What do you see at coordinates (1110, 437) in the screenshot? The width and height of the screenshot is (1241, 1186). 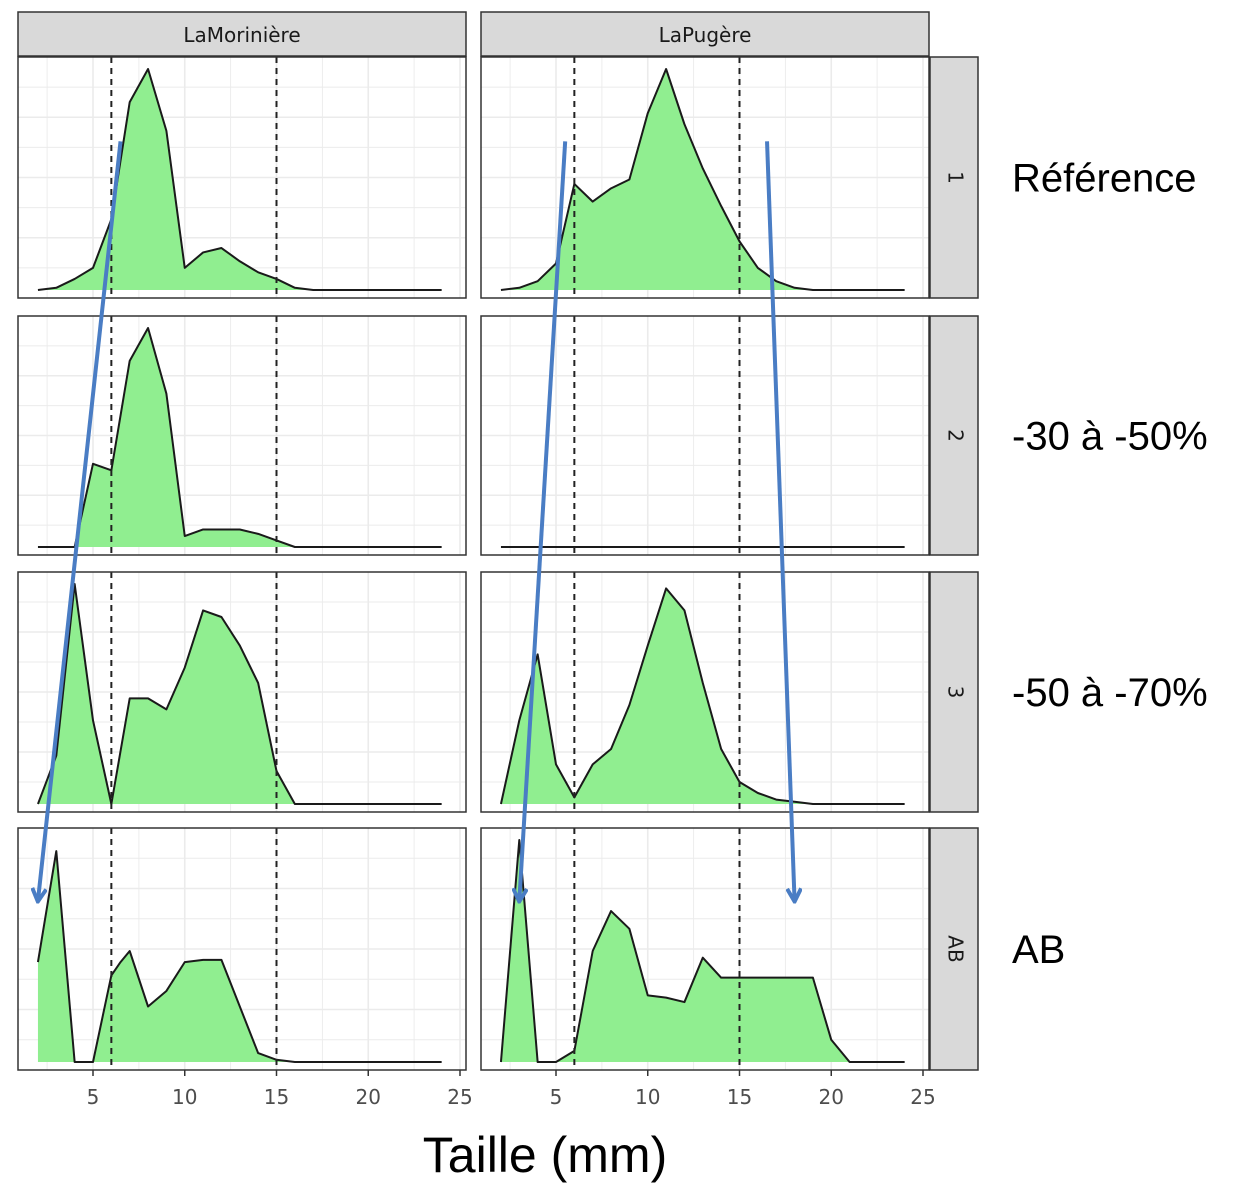 I see `row-annotation: -30 à -50%` at bounding box center [1110, 437].